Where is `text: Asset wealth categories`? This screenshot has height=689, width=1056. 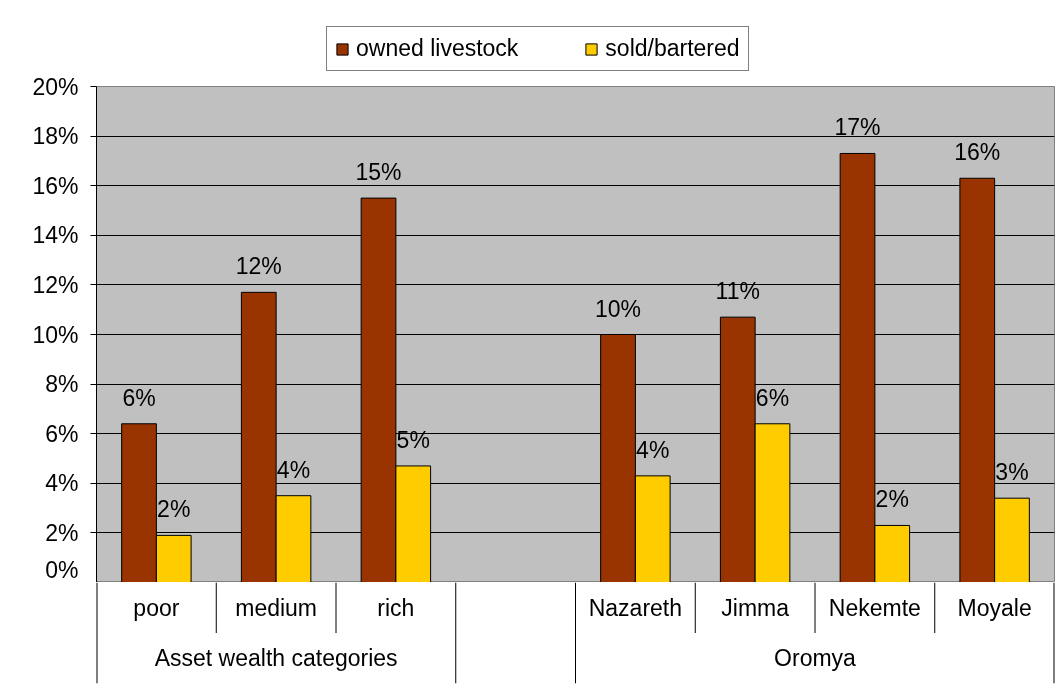 text: Asset wealth categories is located at coordinates (276, 658).